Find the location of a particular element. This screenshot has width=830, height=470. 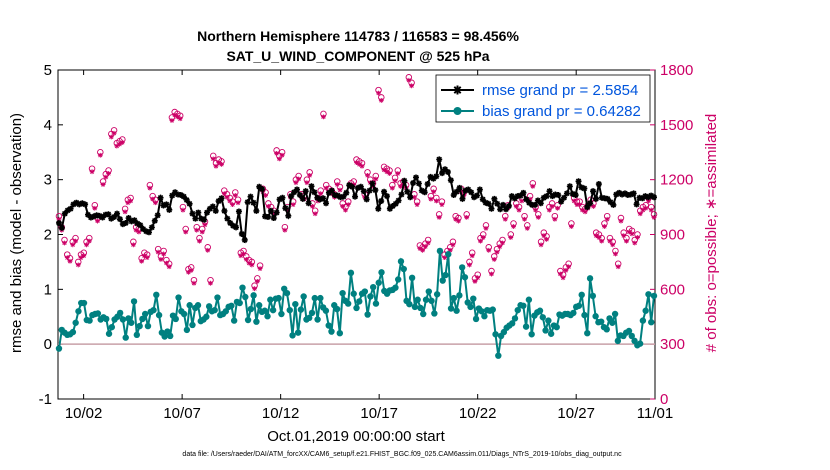

y-right-tick-label: 1500 is located at coordinates (676, 125).